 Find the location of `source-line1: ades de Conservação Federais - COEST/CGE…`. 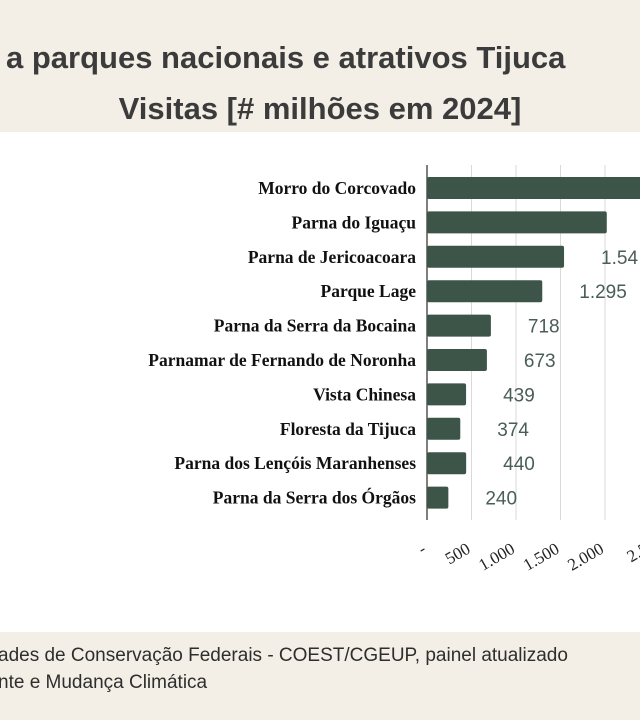

source-line1: ades de Conservação Federais - COEST/CGE… is located at coordinates (284, 655).